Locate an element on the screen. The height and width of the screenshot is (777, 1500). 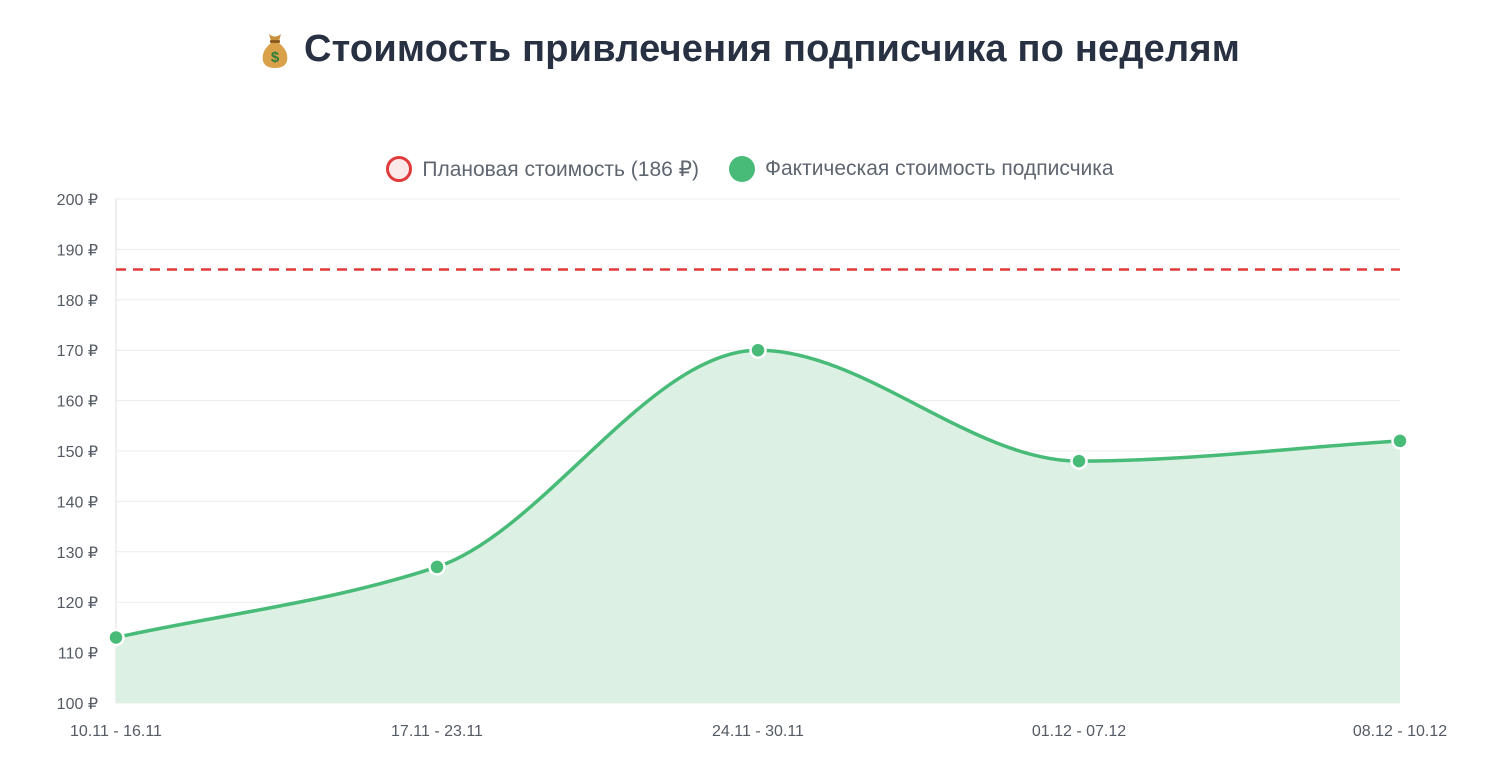
y-tick-label: 140 ₽ is located at coordinates (77, 502).